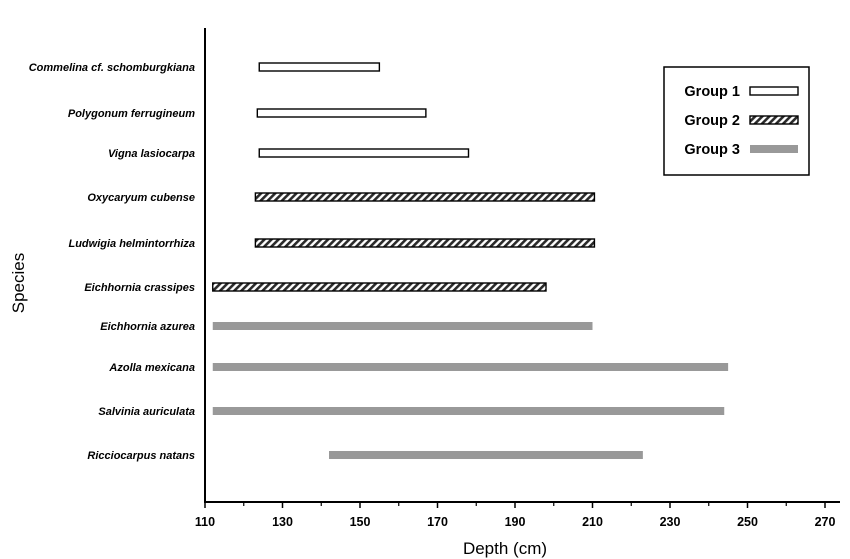 The image size is (850, 559). What do you see at coordinates (151, 368) in the screenshot?
I see `species-label: Azolla mexicana` at bounding box center [151, 368].